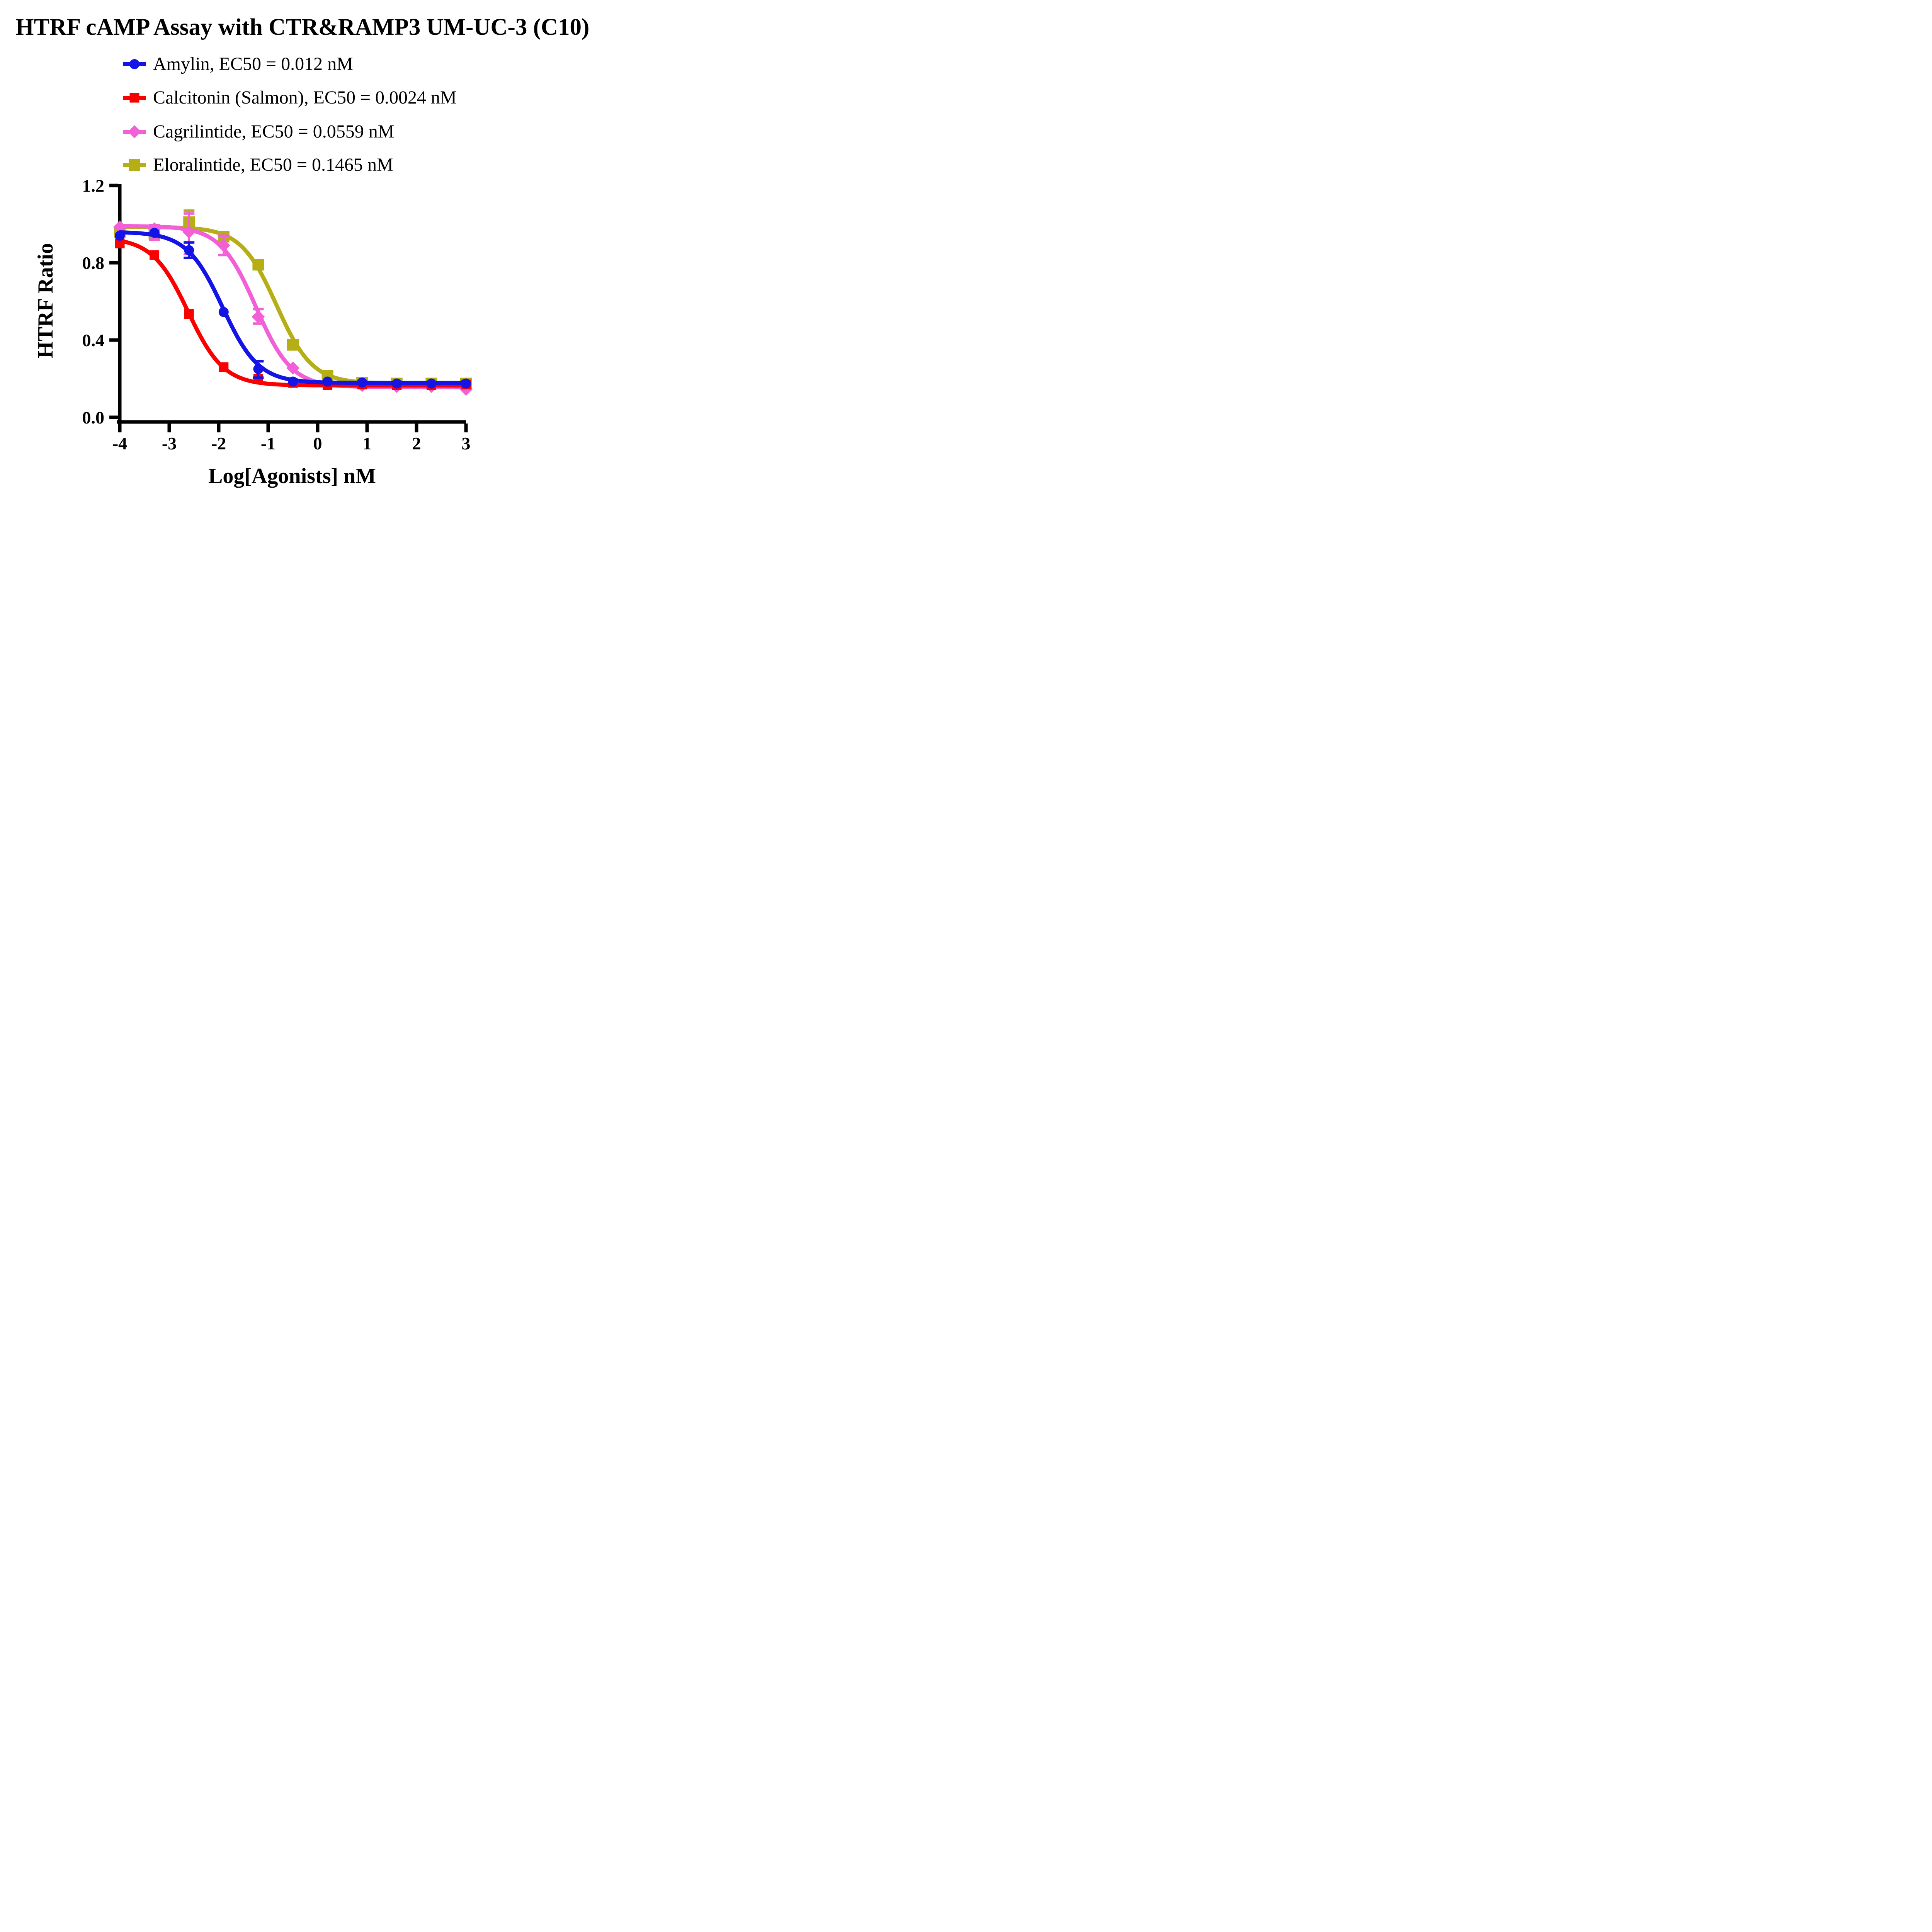 The height and width of the screenshot is (1932, 1932). I want to click on legend-item-eloralintide: Eloralintide, EC50 = 0.1465 nM, so click(257, 165).